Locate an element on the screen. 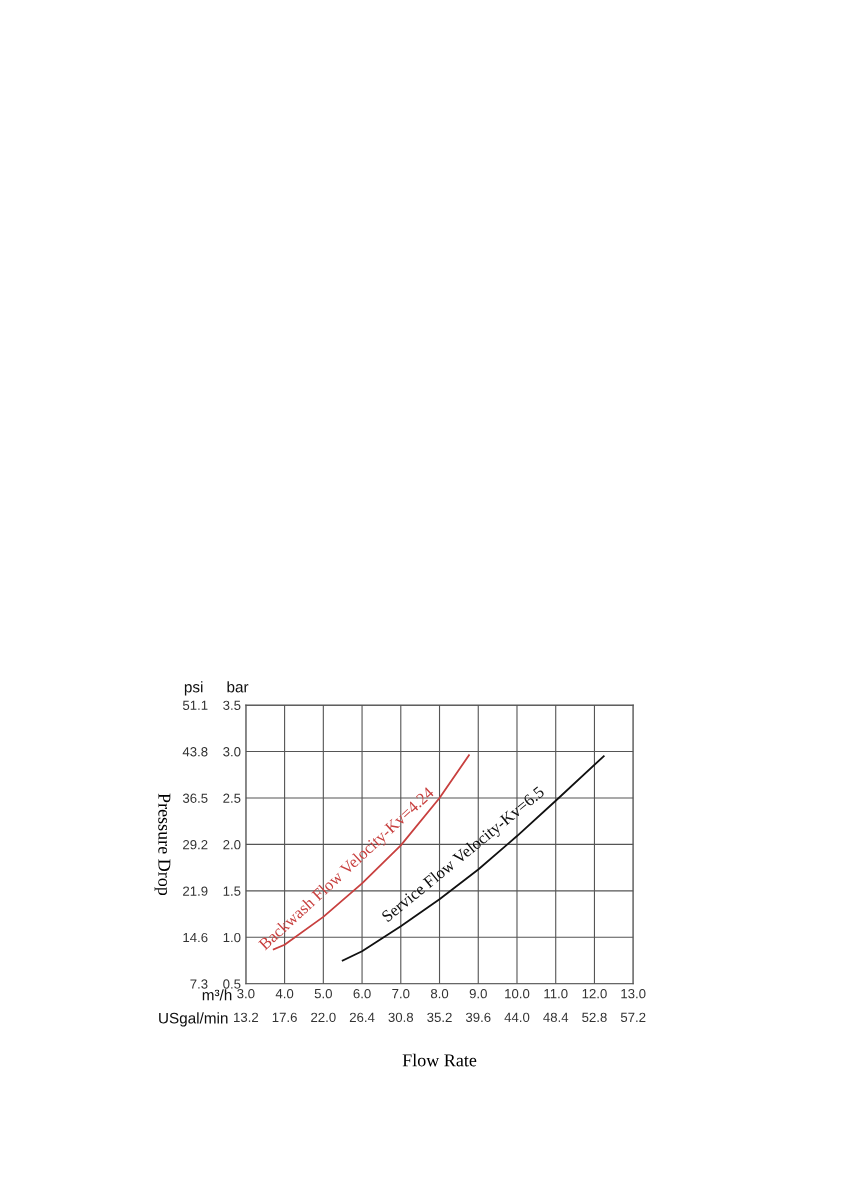 The width and height of the screenshot is (842, 1191). x-tick-label: 12.0 is located at coordinates (594, 993).